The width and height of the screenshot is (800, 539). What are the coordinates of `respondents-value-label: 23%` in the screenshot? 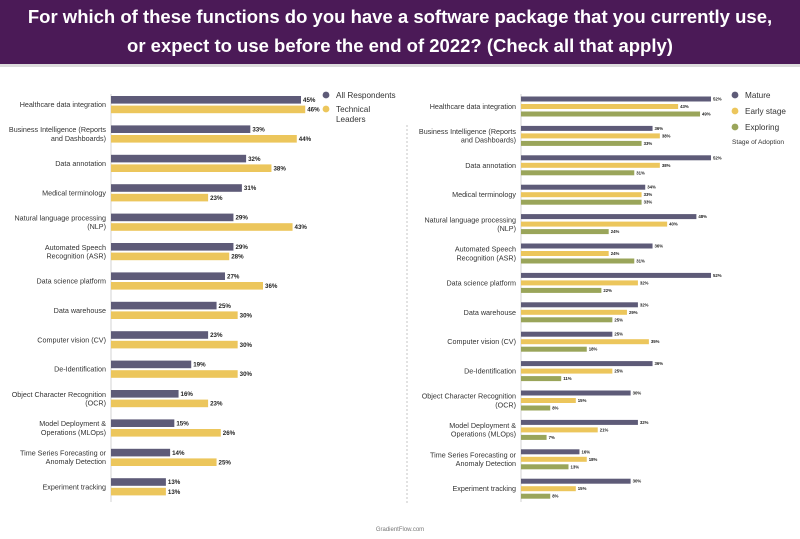 It's located at (216, 404).